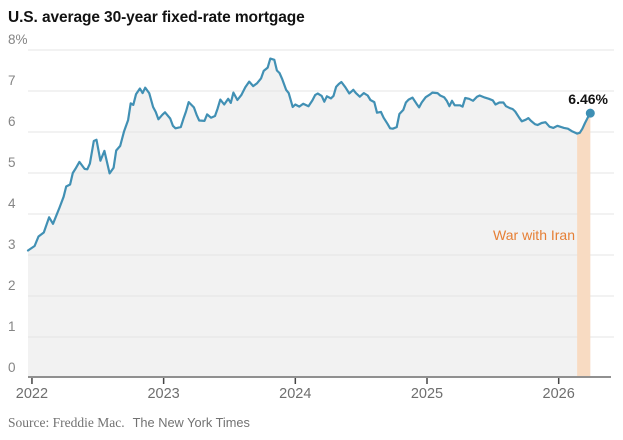  What do you see at coordinates (129, 423) in the screenshot?
I see `source-line: Source: Freddie Mac. The New York Times` at bounding box center [129, 423].